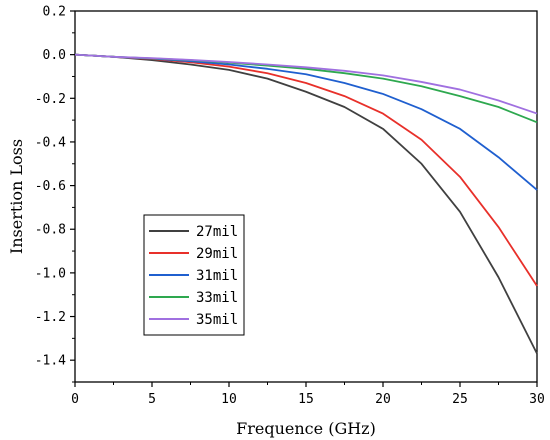  I want to click on y-tick-label: -1.4, so click(50, 361).